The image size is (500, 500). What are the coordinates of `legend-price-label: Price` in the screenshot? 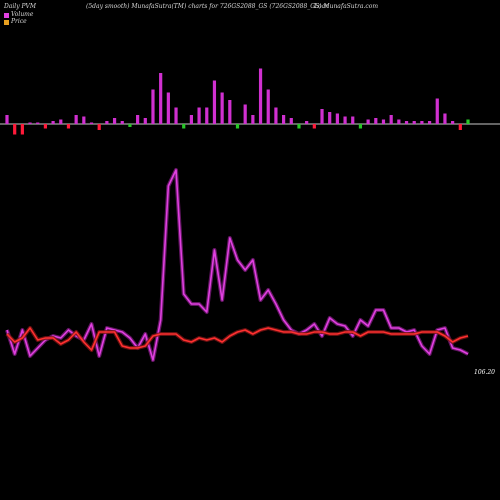 It's located at (19, 21).